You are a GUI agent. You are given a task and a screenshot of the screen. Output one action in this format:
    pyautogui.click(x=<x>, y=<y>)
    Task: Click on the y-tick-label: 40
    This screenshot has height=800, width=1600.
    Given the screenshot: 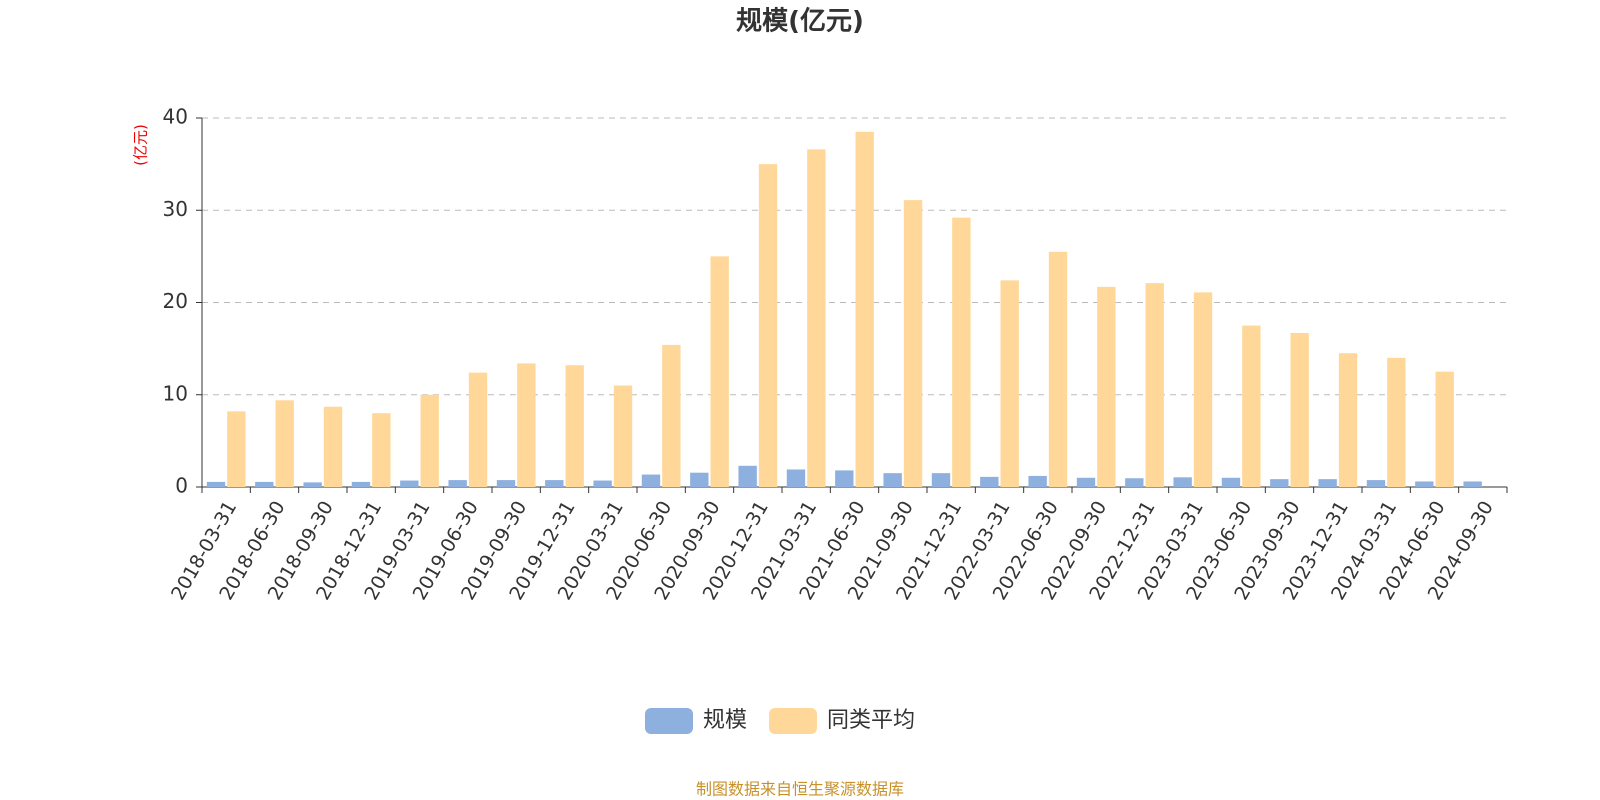 What is the action you would take?
    pyautogui.click(x=175, y=117)
    